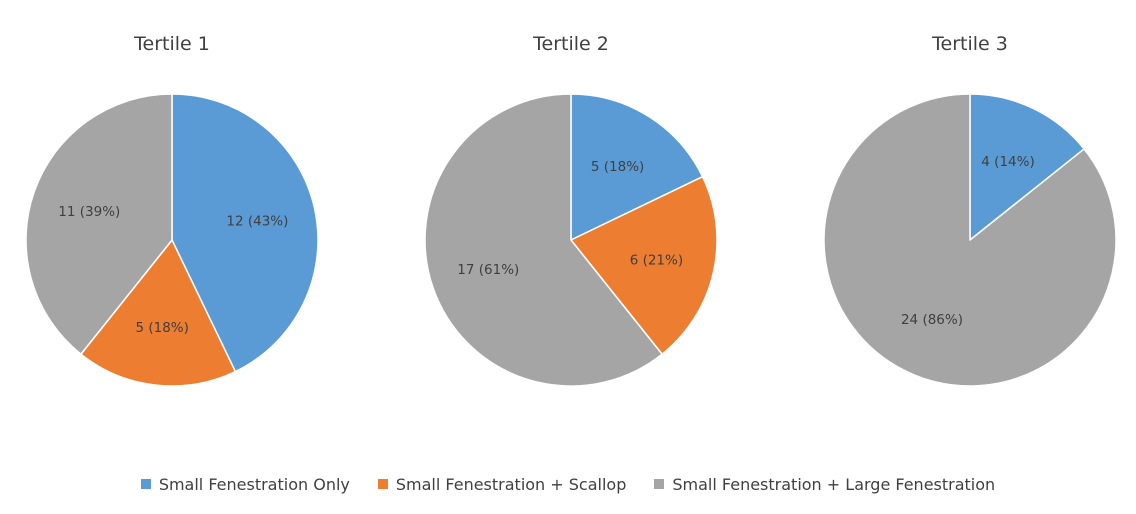 The image size is (1136, 514). I want to click on data-label: 6 (21%), so click(656, 260).